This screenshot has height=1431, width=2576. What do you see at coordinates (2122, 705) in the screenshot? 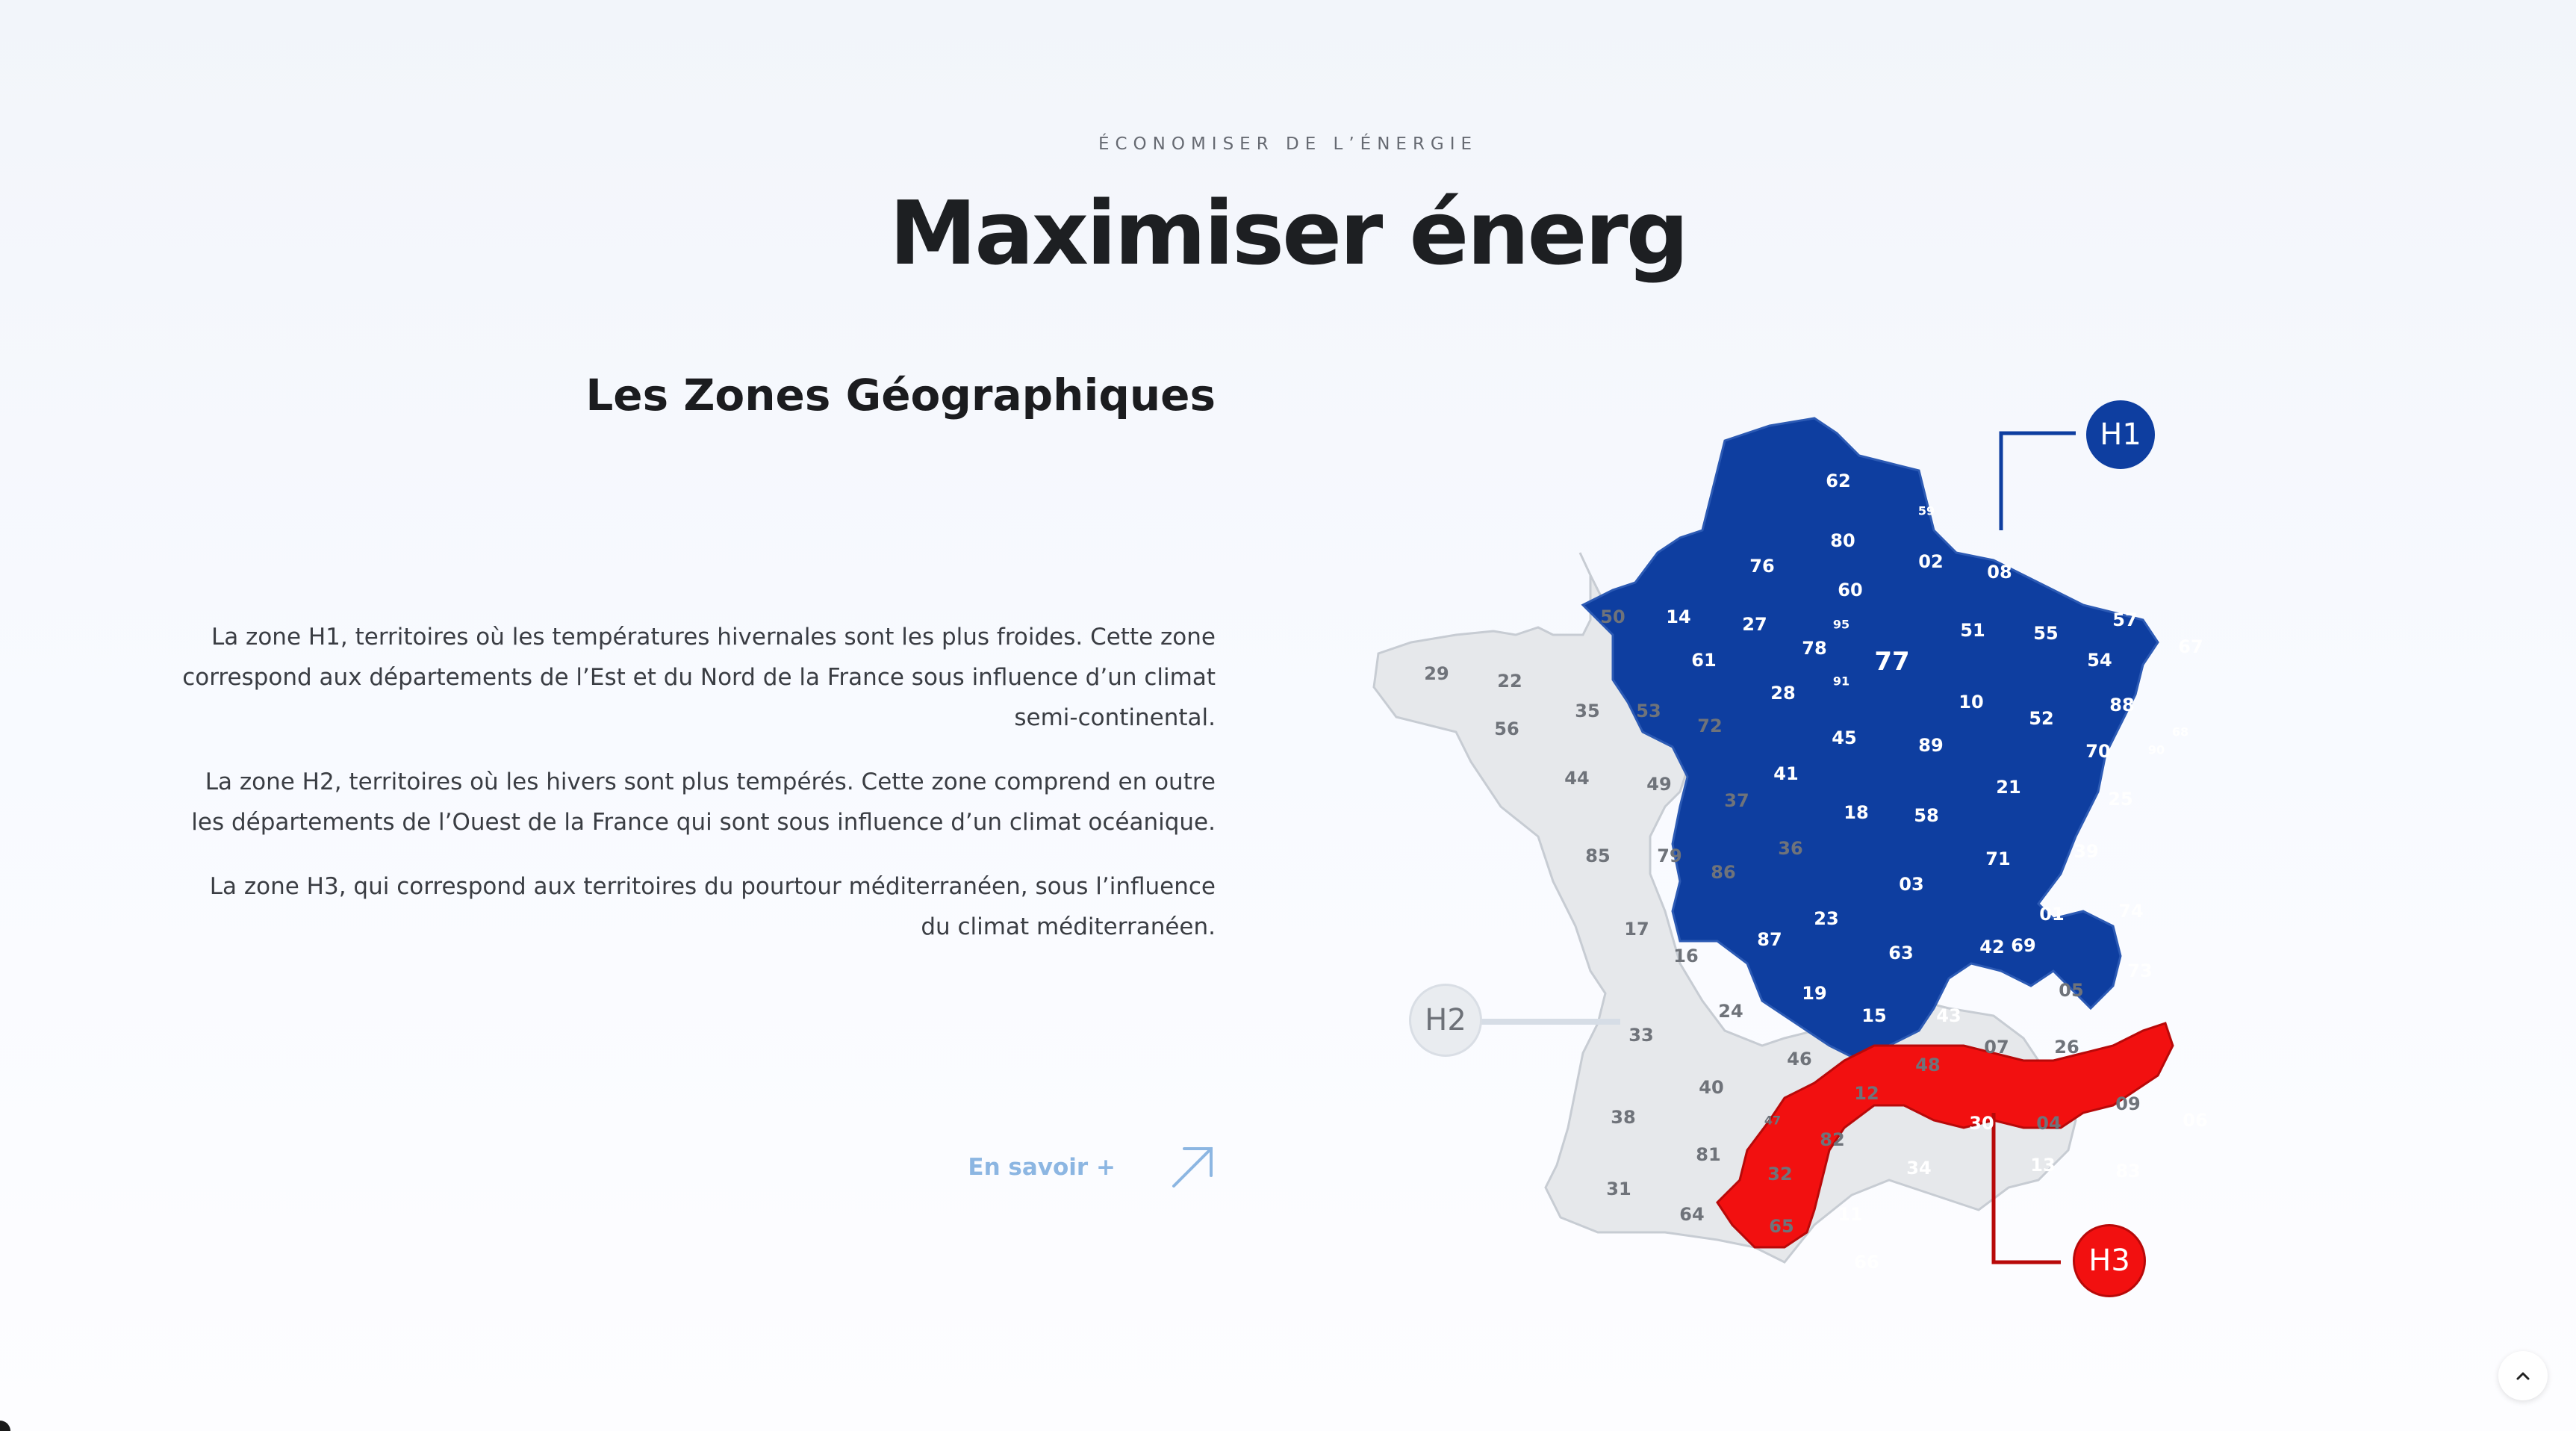
I see `dept-label: 88` at bounding box center [2122, 705].